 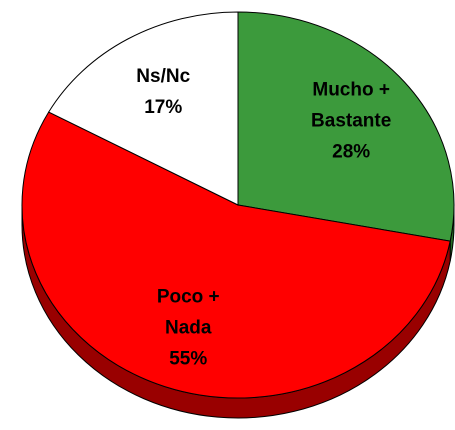 What do you see at coordinates (163, 108) in the screenshot?
I see `slice-value-label: 17%` at bounding box center [163, 108].